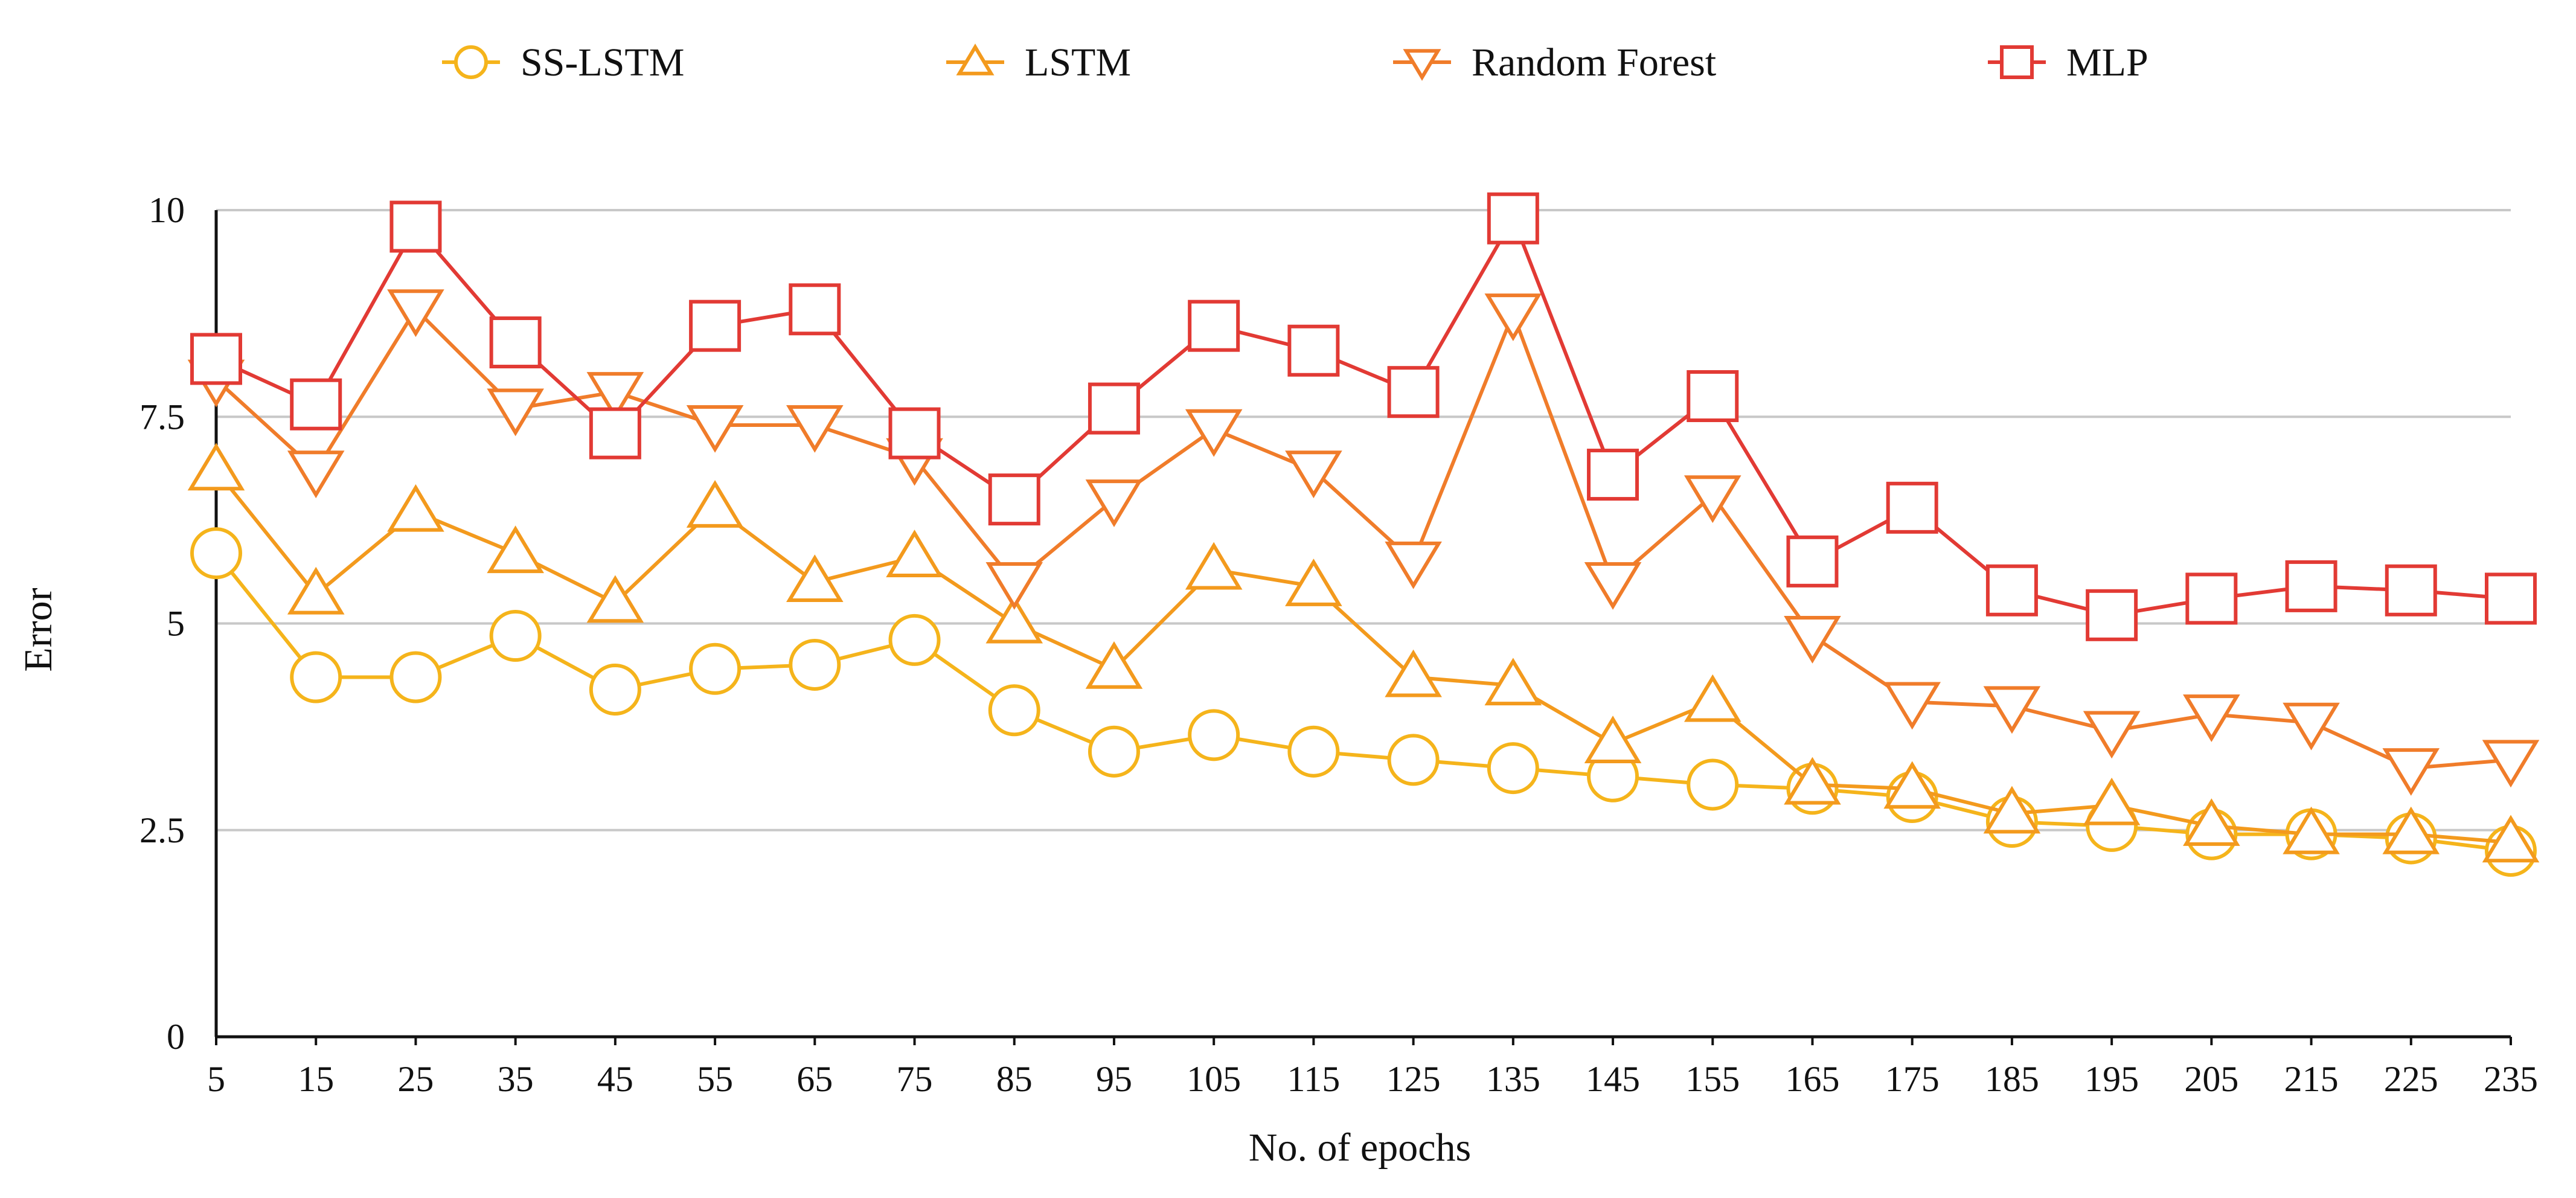  What do you see at coordinates (1214, 1079) in the screenshot?
I see `x-tick-label: 105` at bounding box center [1214, 1079].